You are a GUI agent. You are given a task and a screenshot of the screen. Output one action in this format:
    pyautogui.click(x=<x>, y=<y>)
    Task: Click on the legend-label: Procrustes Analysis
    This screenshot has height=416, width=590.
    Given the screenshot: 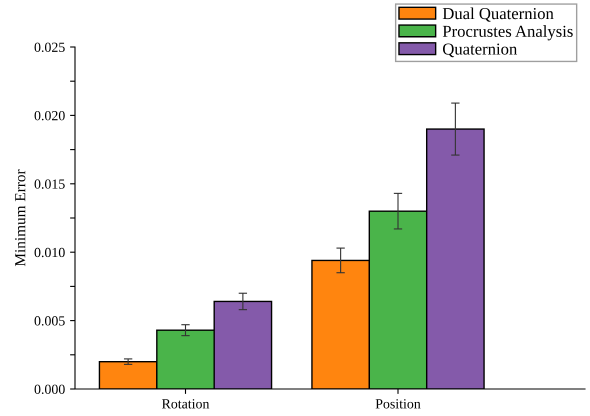 What is the action you would take?
    pyautogui.click(x=507, y=32)
    